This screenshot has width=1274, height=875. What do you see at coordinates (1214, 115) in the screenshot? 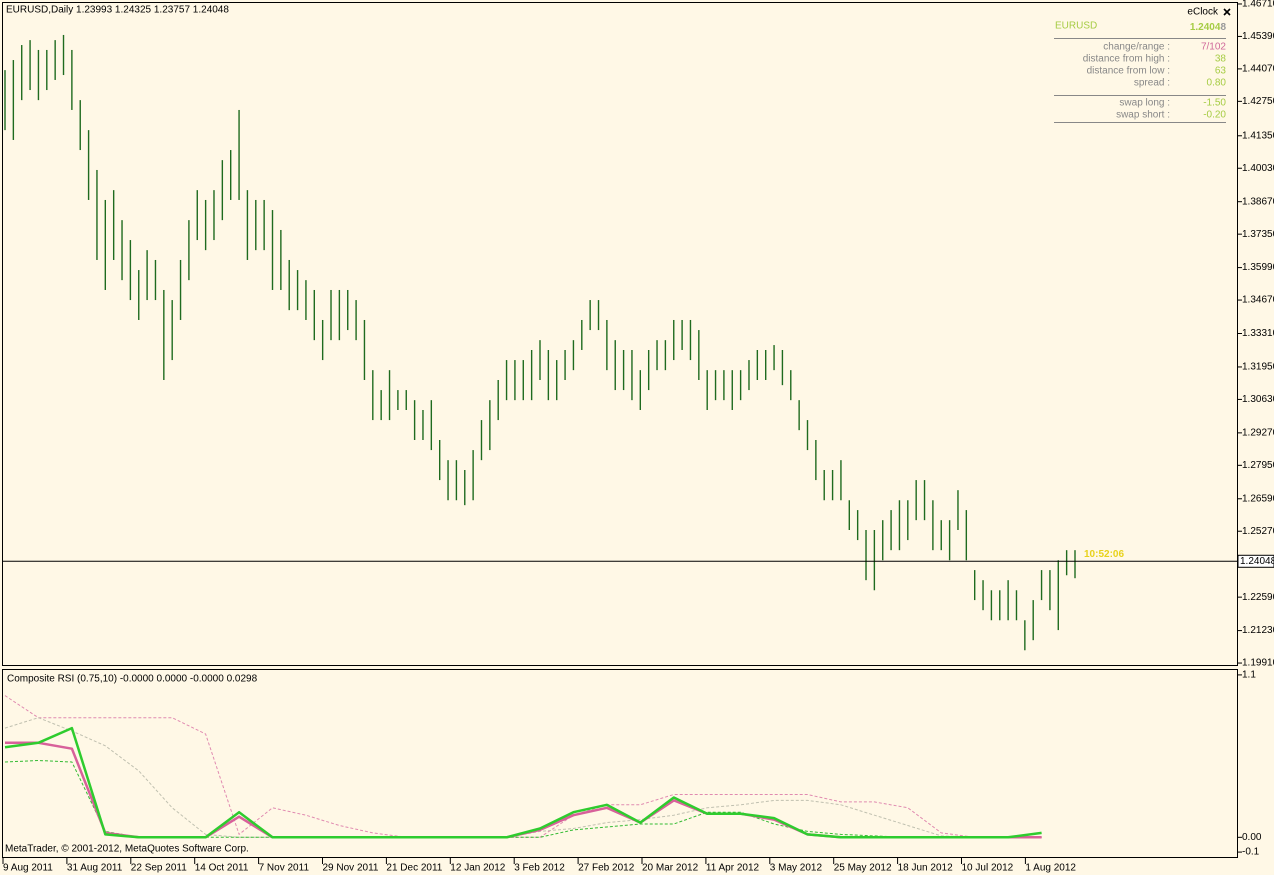
I see `eclock-value: -0.20` at bounding box center [1214, 115].